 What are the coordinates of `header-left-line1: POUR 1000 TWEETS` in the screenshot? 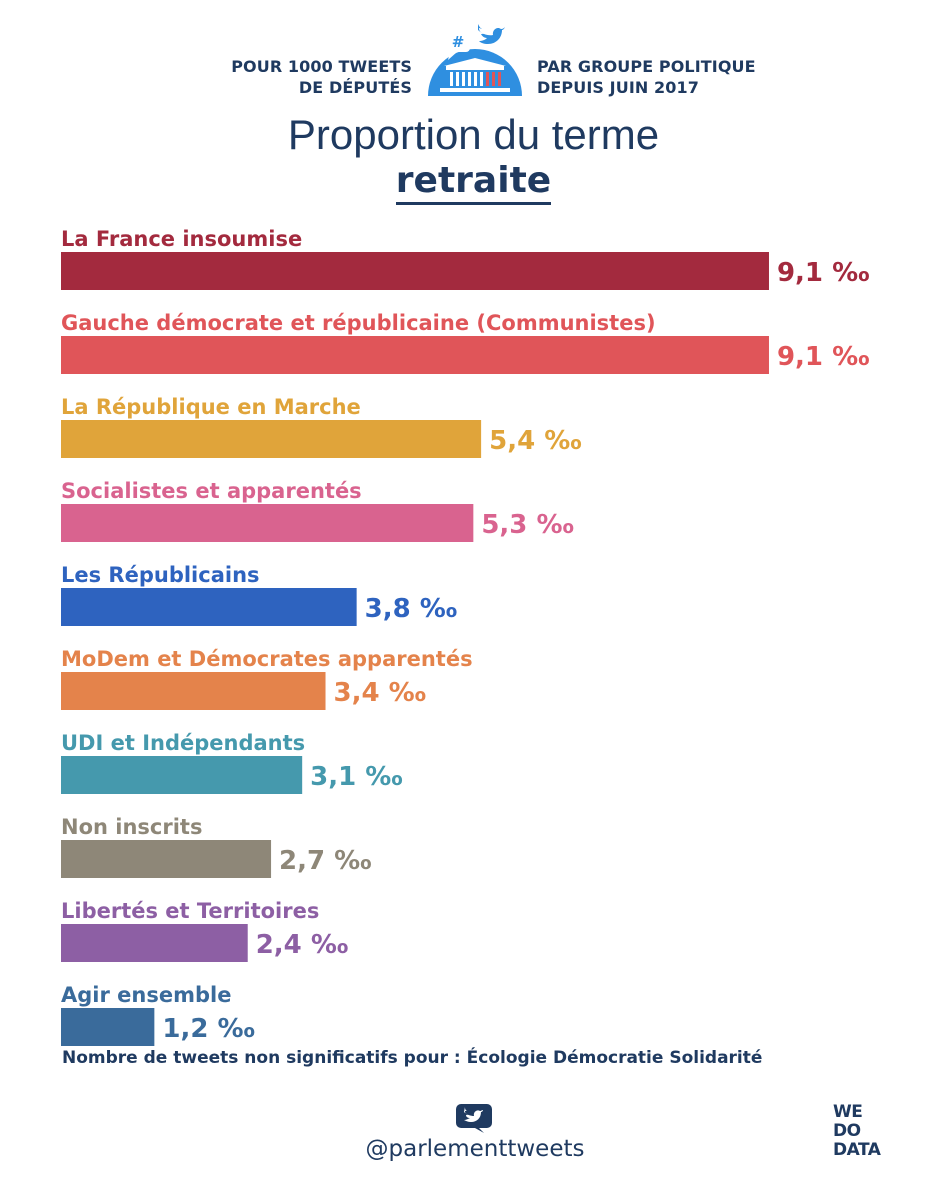 It's located at (321, 66).